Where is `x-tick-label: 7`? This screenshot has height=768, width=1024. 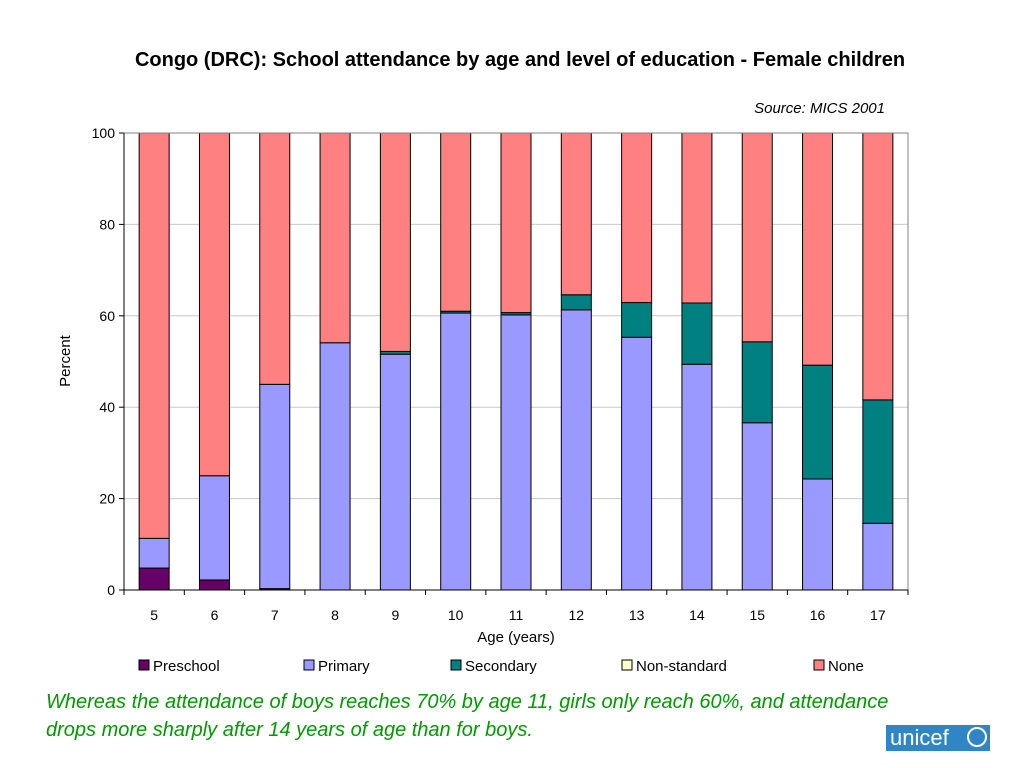
x-tick-label: 7 is located at coordinates (275, 615).